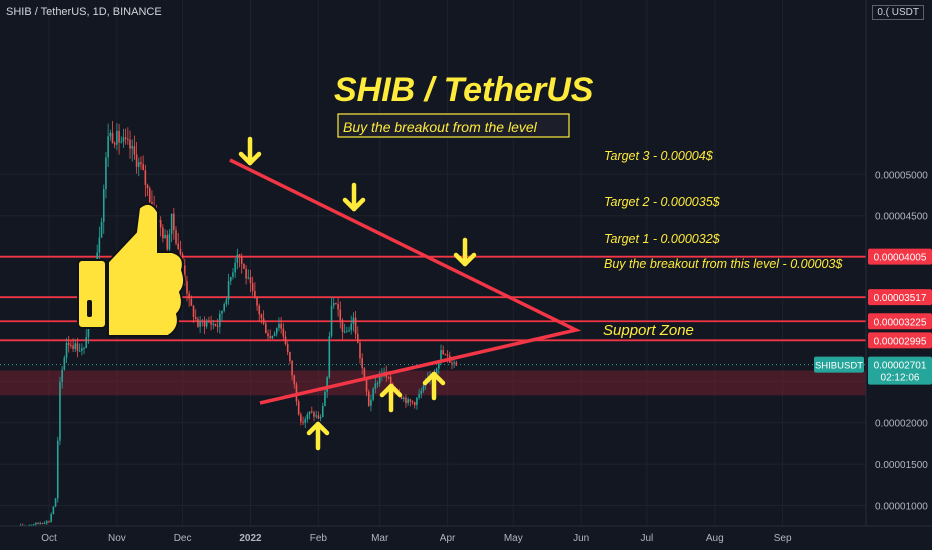 The height and width of the screenshot is (550, 932). I want to click on currency-badge: 0.( USDT, so click(898, 12).